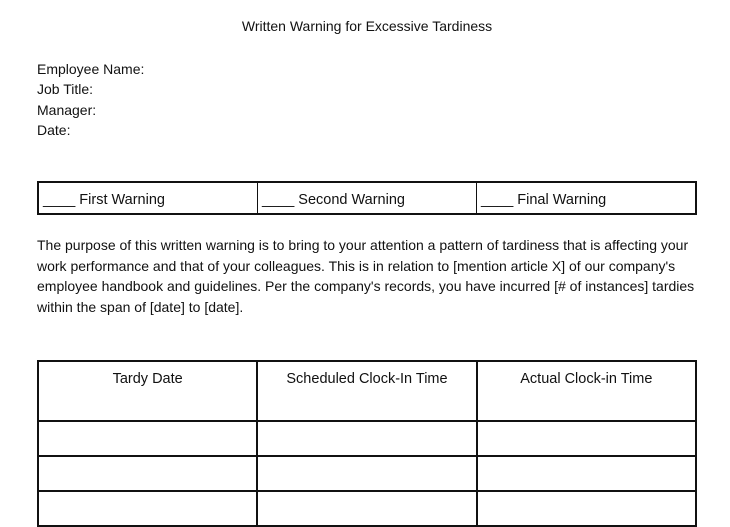 The width and height of the screenshot is (730, 527). I want to click on final-warning-option: ____ Final Warning, so click(544, 200).